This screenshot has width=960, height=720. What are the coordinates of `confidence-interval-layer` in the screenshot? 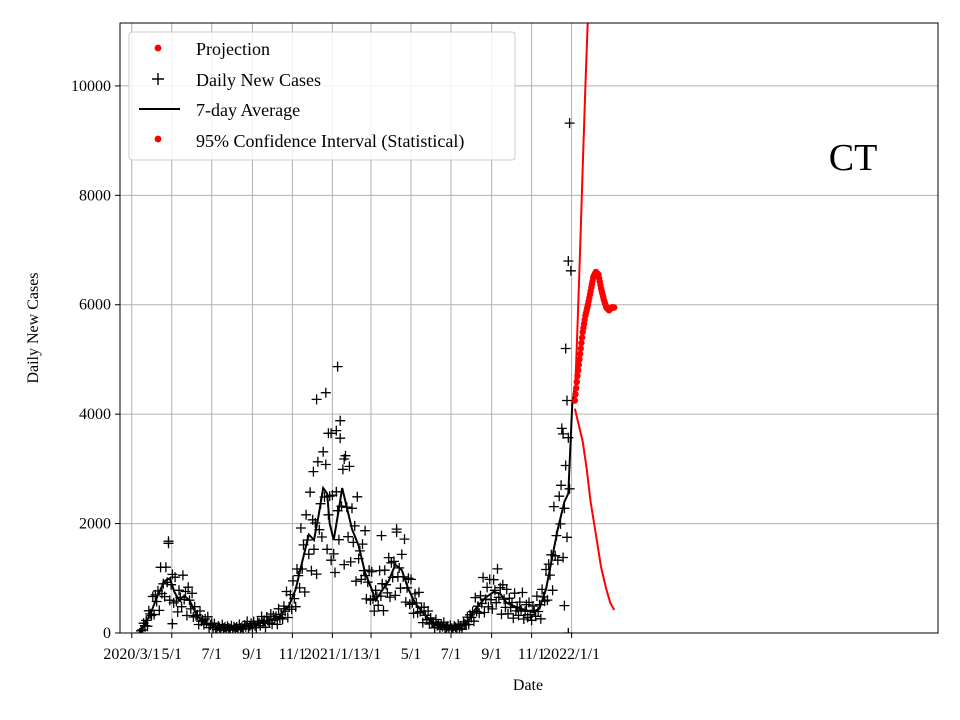 It's located at (594, 317).